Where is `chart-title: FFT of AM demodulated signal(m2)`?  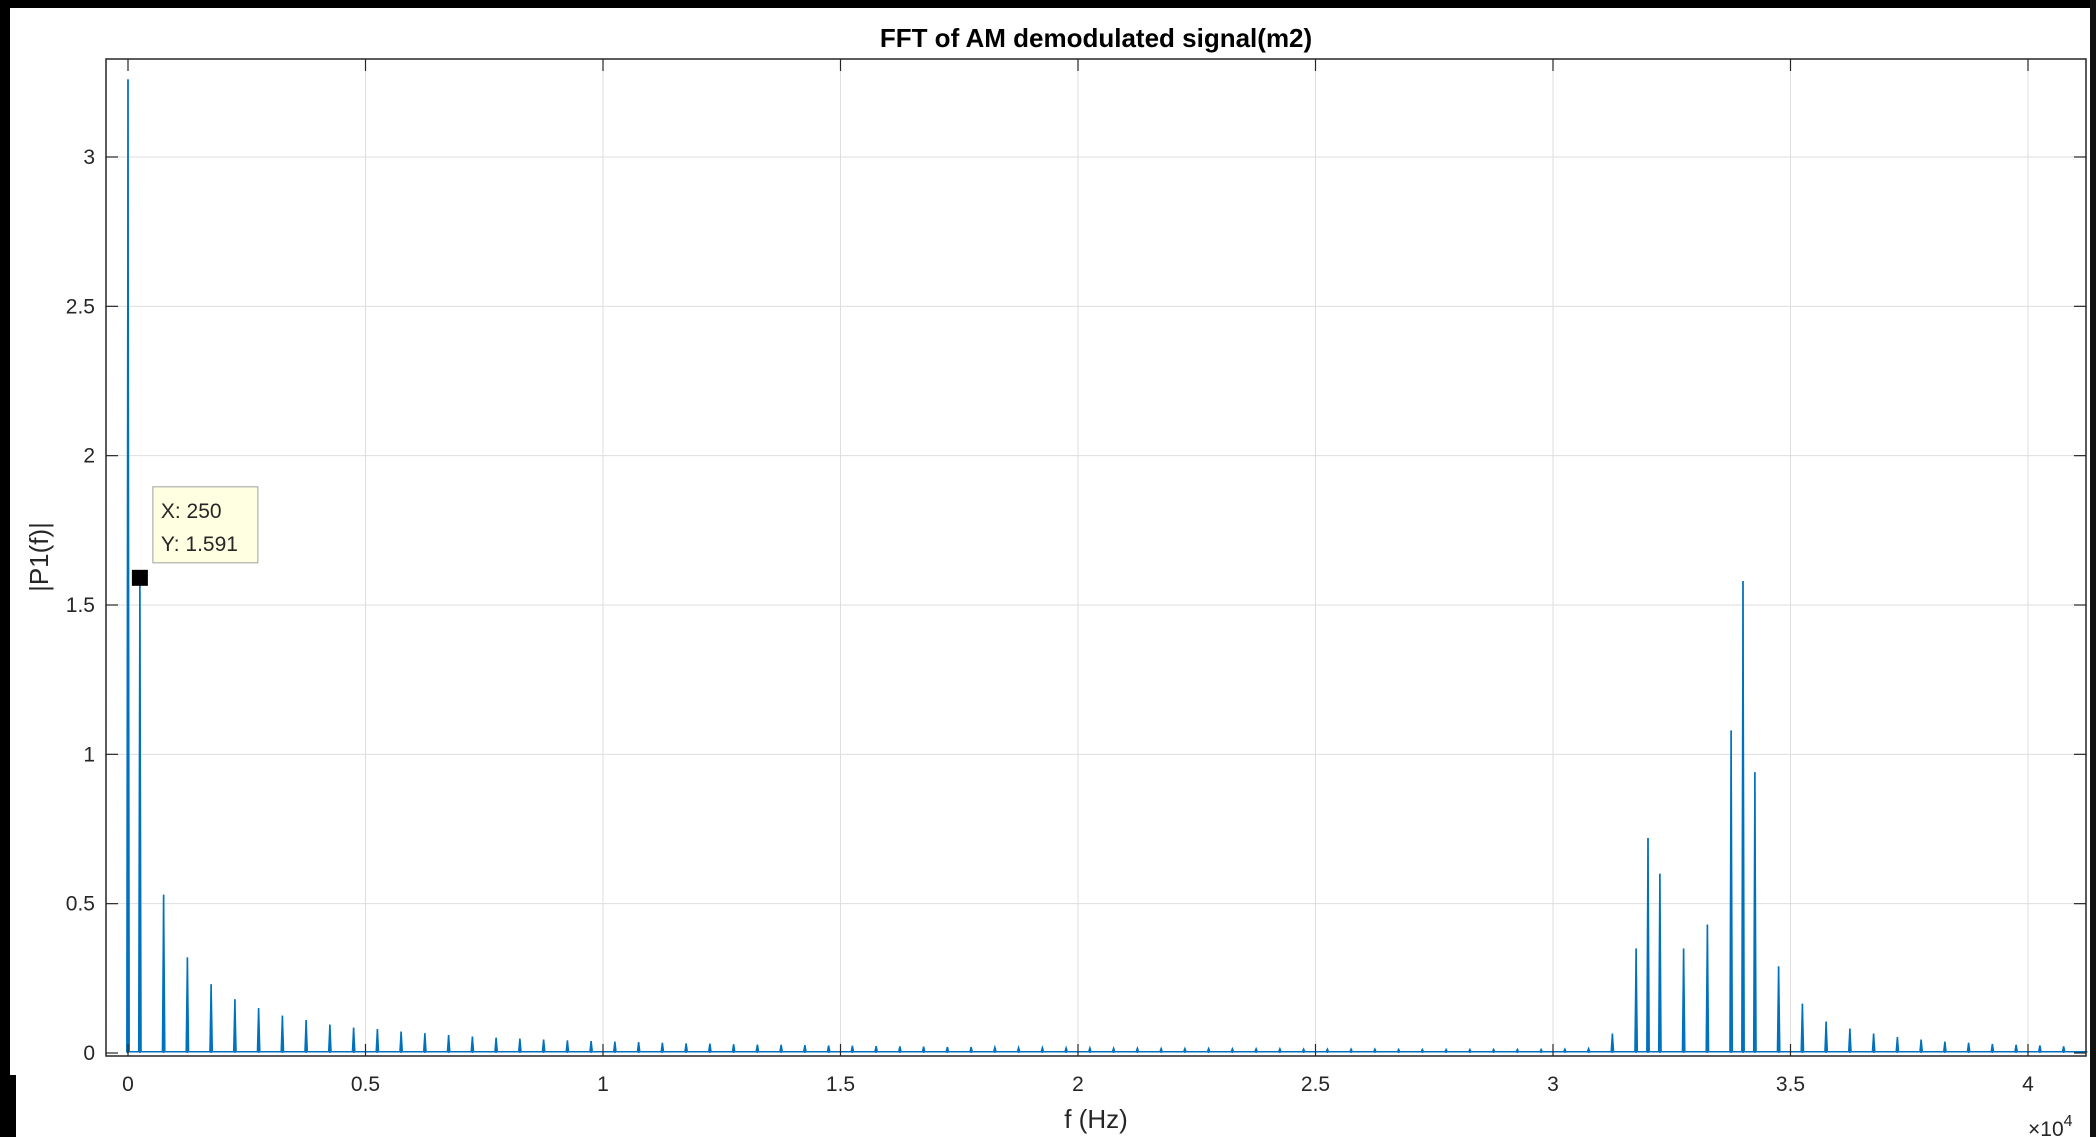 chart-title: FFT of AM demodulated signal(m2) is located at coordinates (1096, 38).